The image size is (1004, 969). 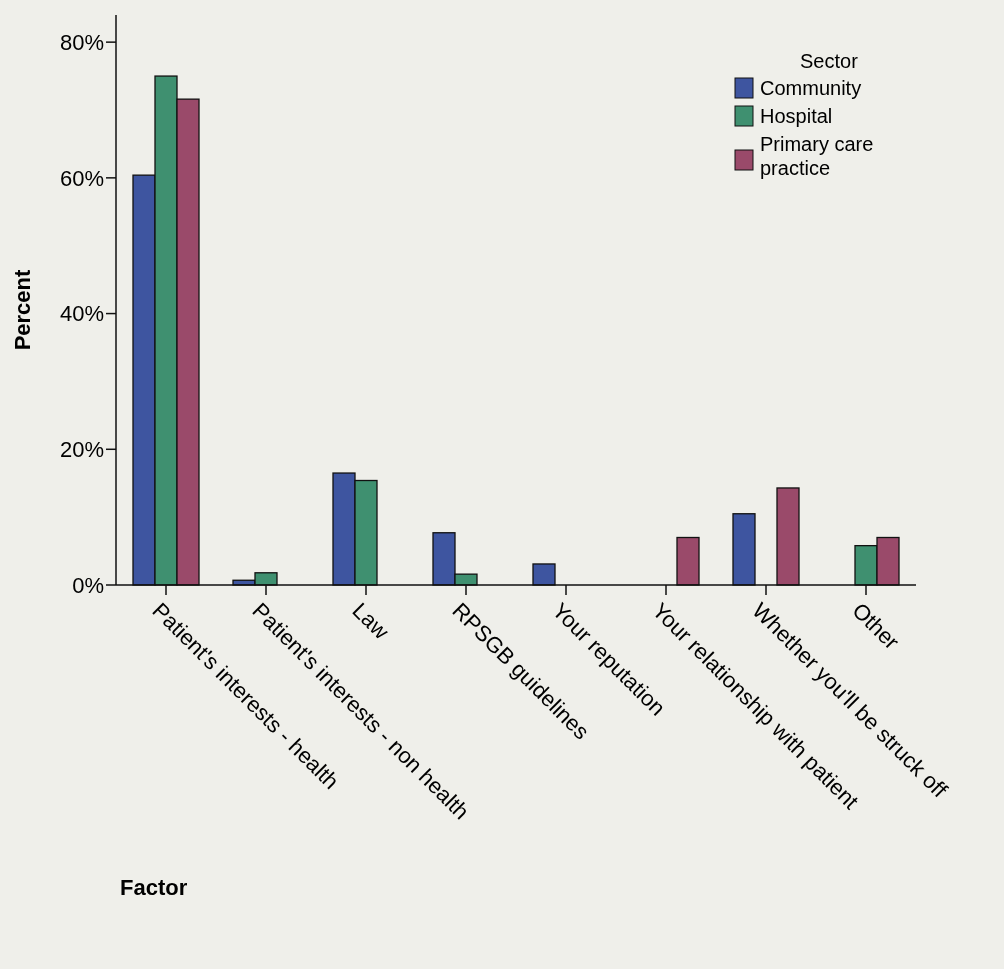 I want to click on legend-title: Sector, so click(x=829, y=61).